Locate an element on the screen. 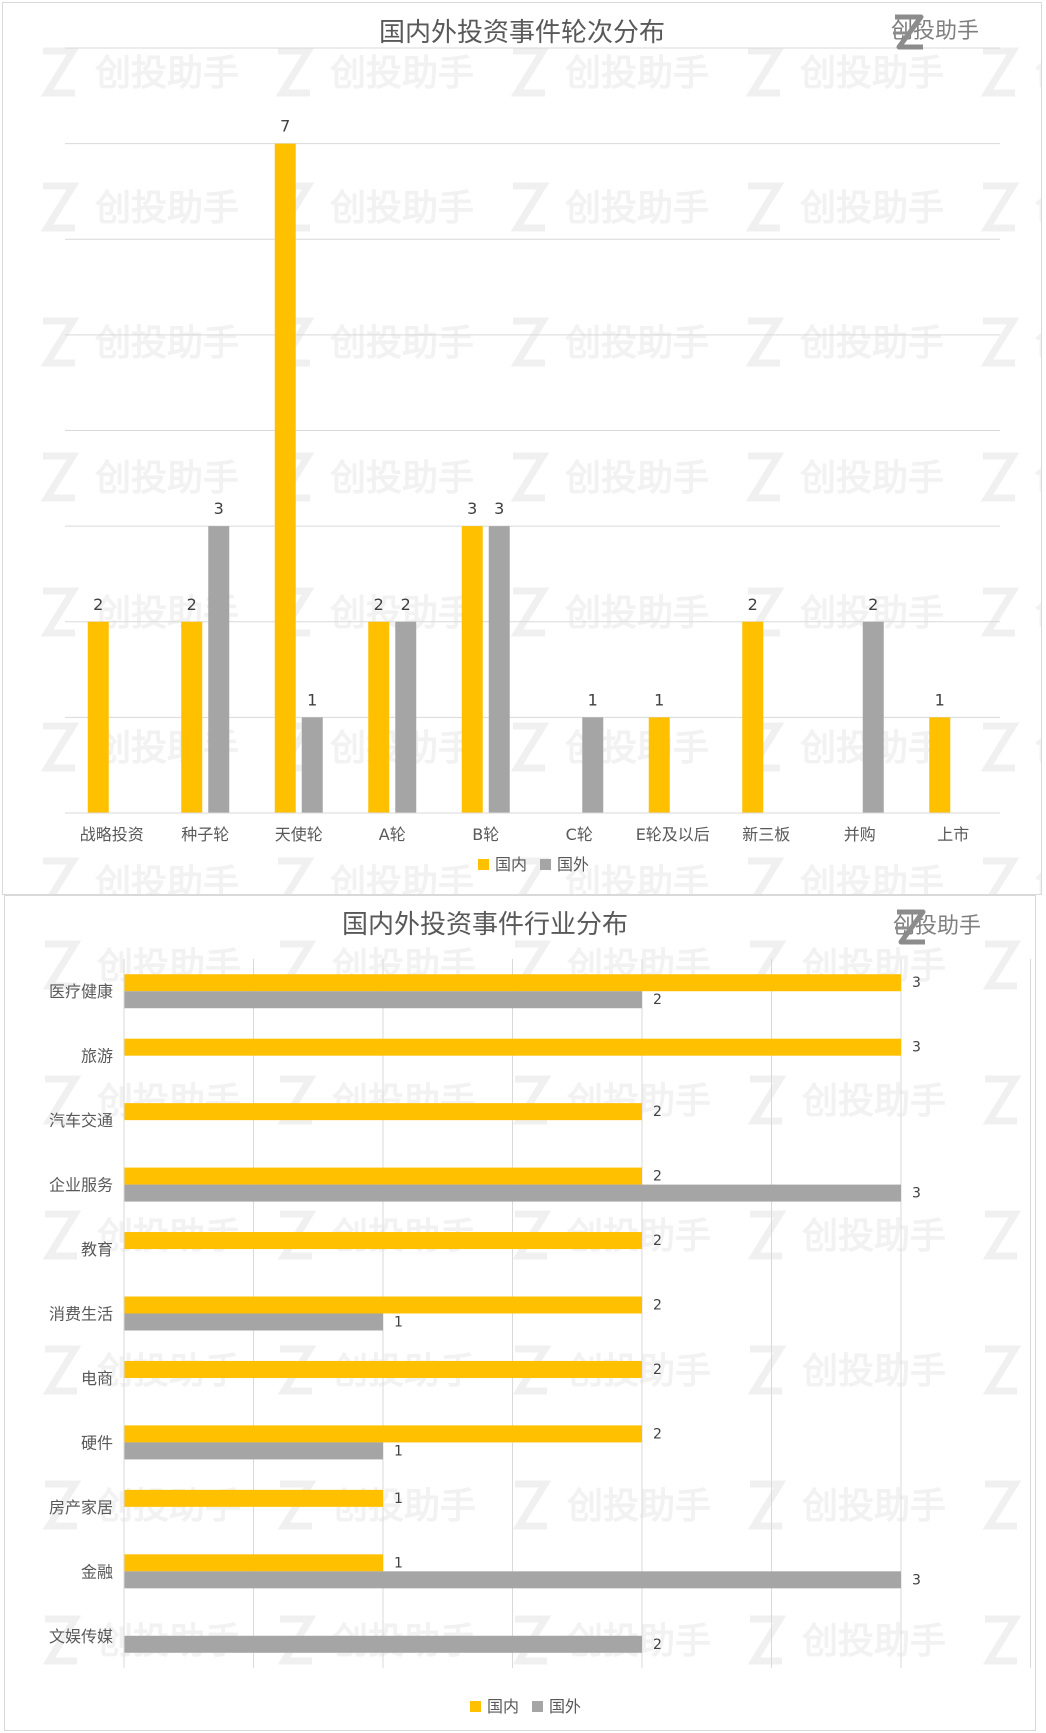 This screenshot has height=1733, width=1046. y-tick-label: 硬件 is located at coordinates (97, 1442).